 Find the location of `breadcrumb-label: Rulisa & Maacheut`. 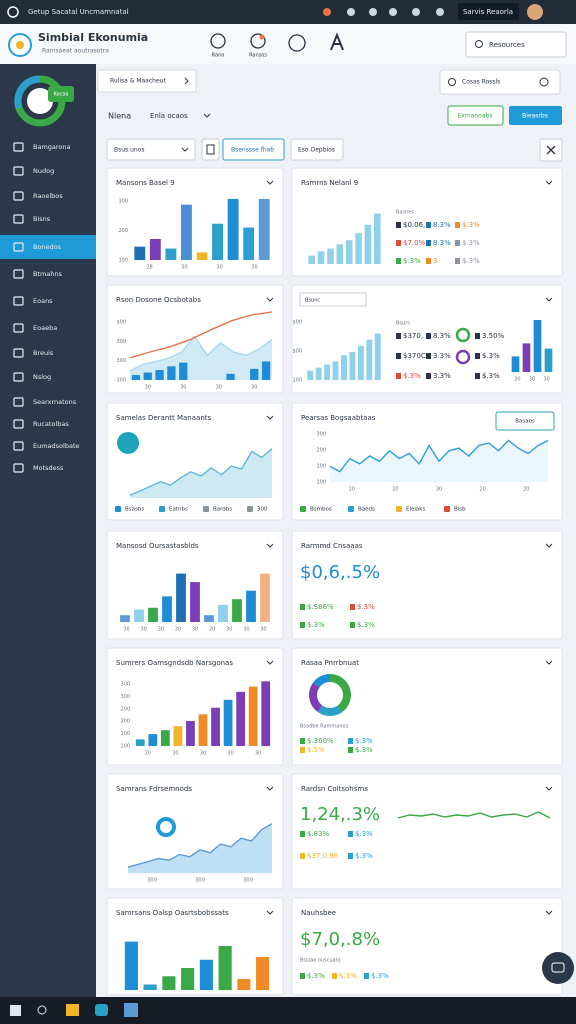

breadcrumb-label: Rulisa & Maacheut is located at coordinates (138, 81).